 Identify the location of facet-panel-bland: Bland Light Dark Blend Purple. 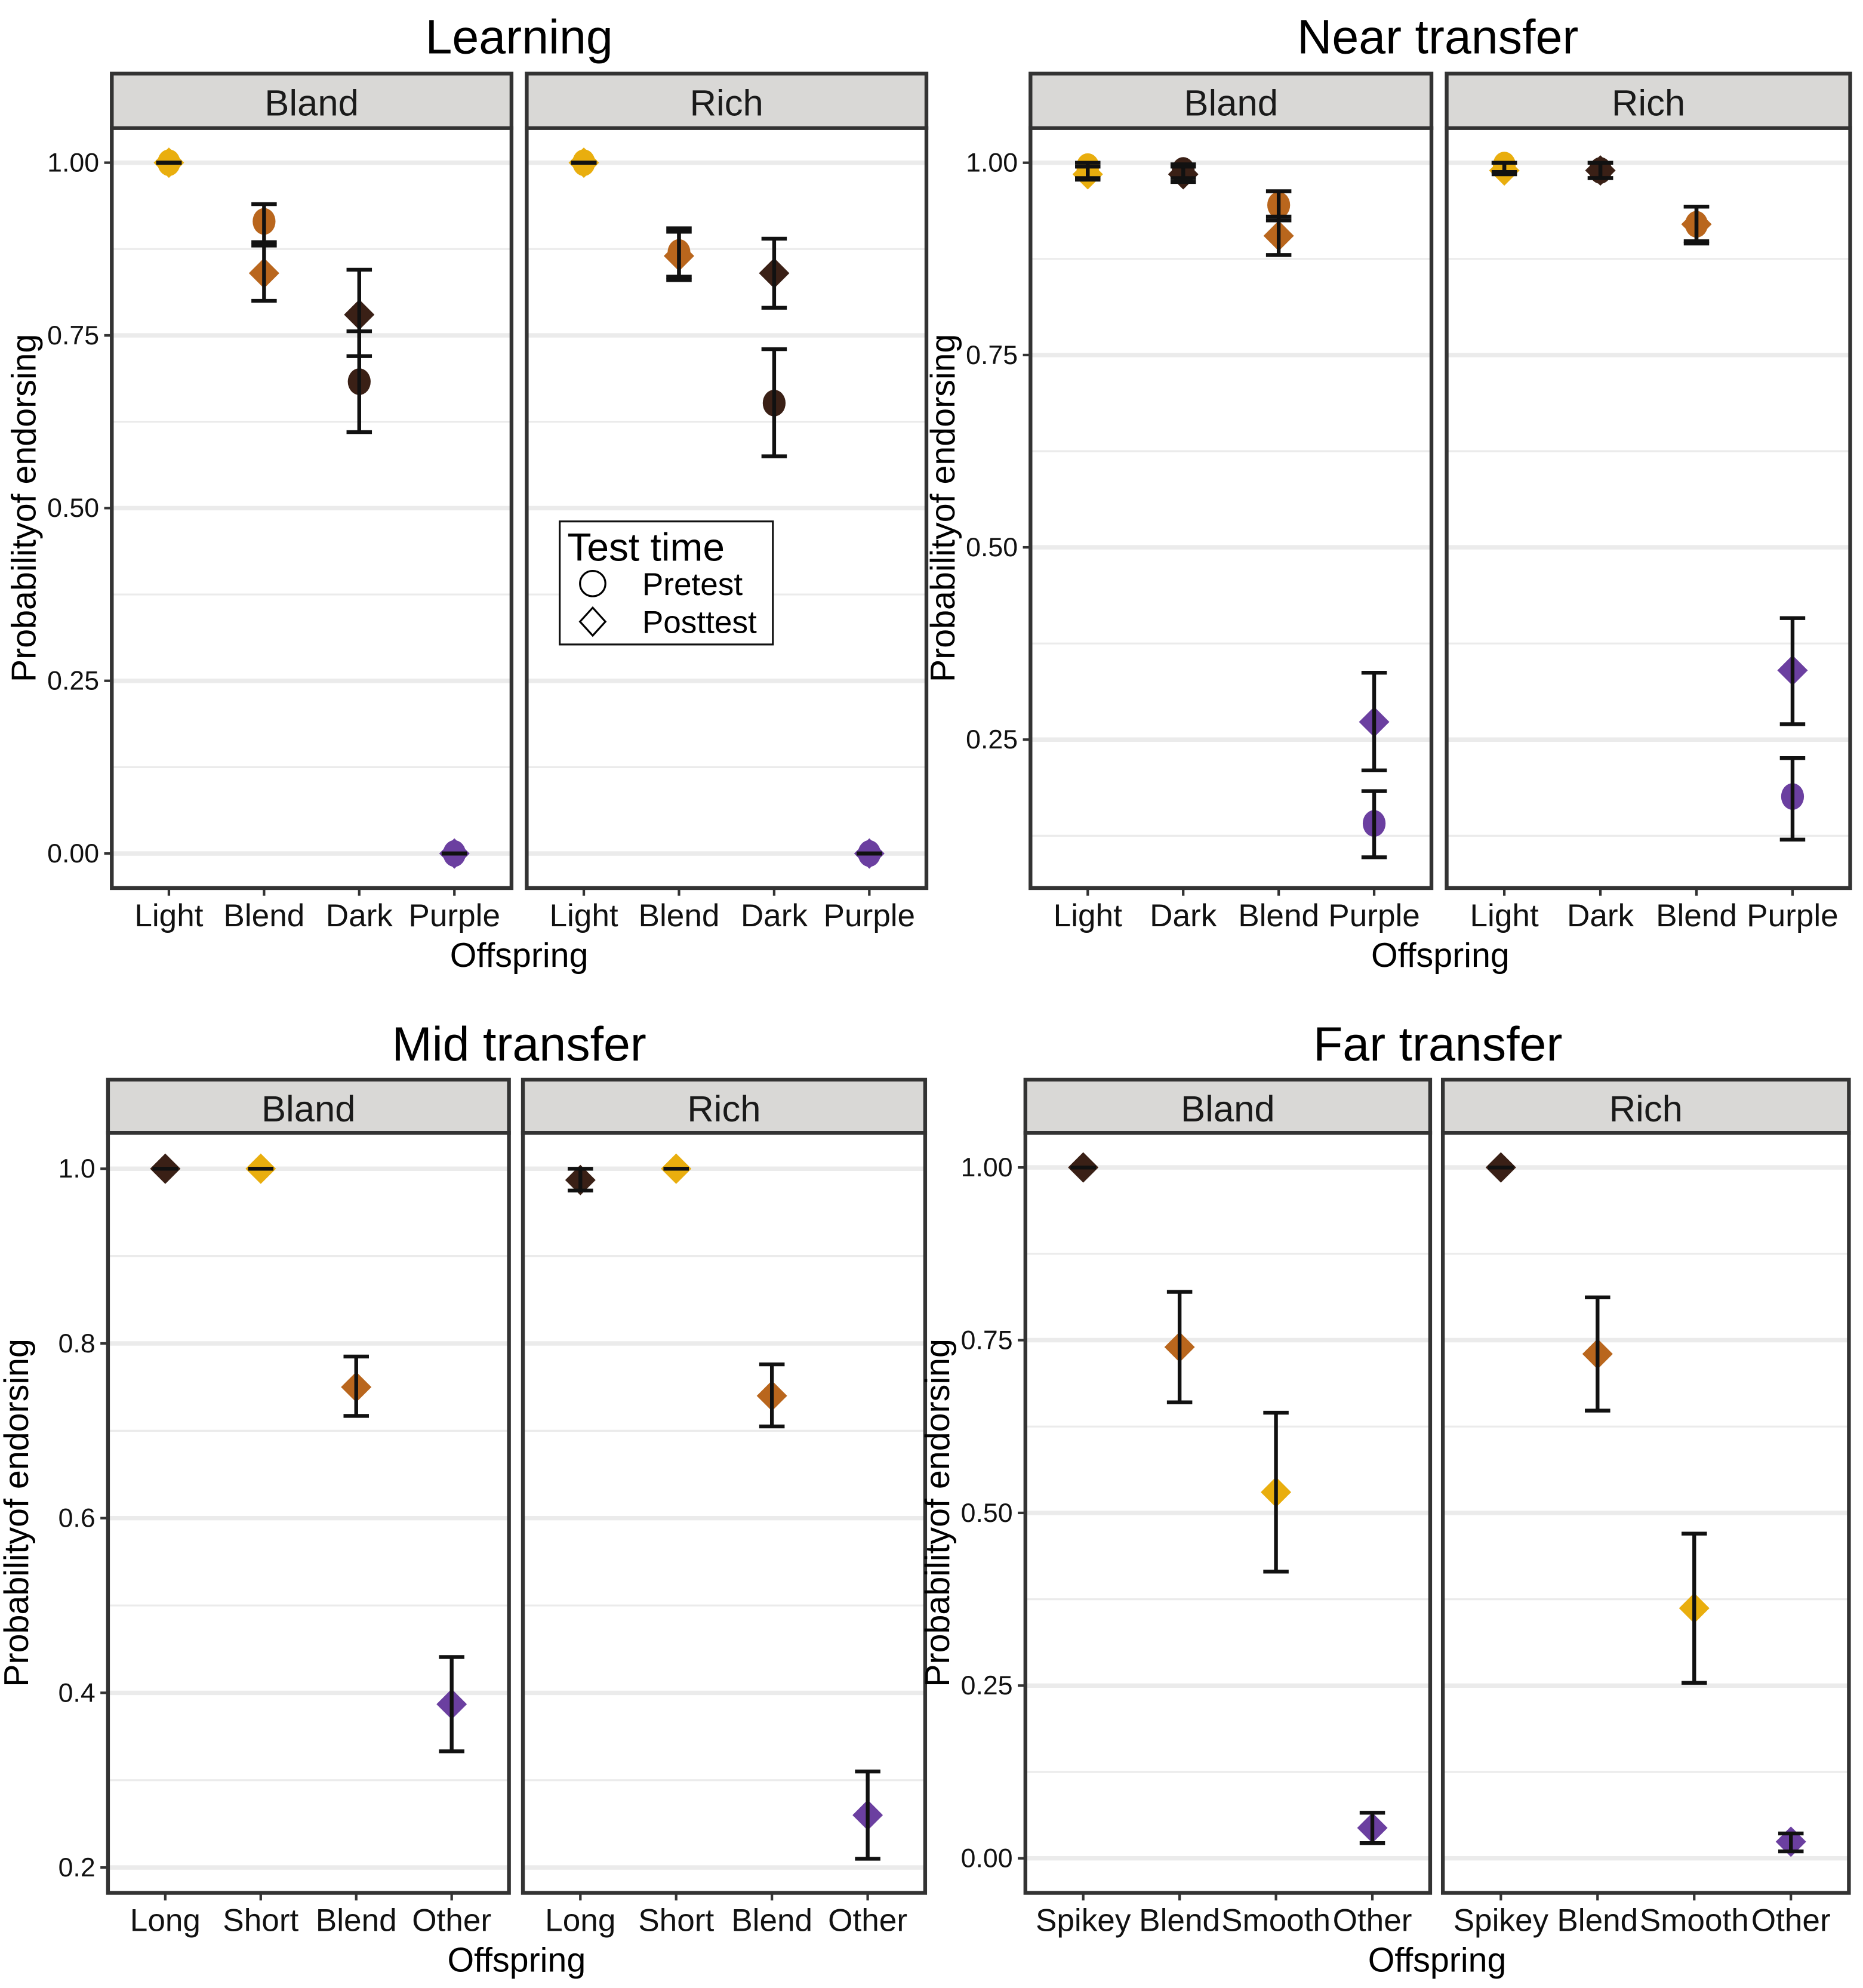
(1231, 503).